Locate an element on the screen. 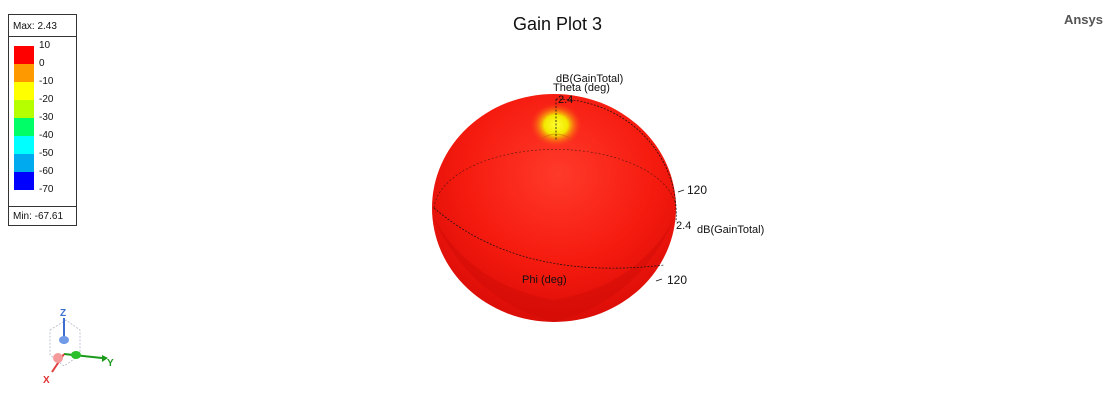 The height and width of the screenshot is (417, 1115). theta-tick-label: 120 is located at coordinates (697, 190).